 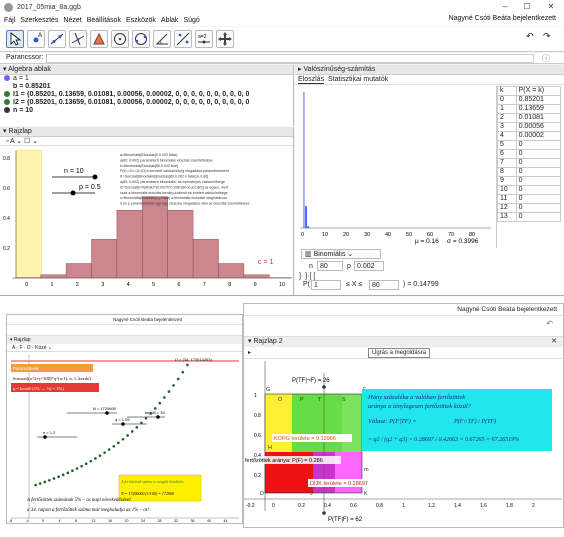 What do you see at coordinates (262, 494) in the screenshot?
I see `corner-d: D` at bounding box center [262, 494].